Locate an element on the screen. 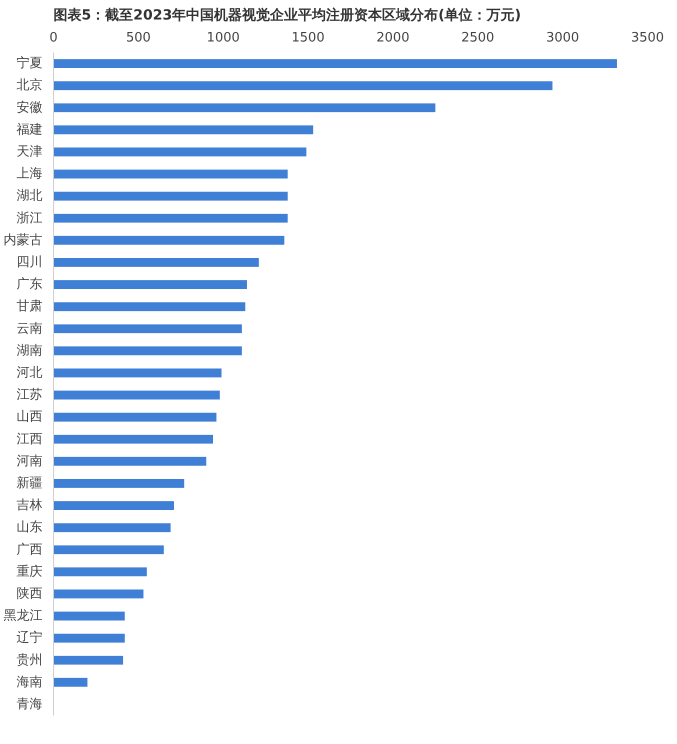  y-tick-label: 新疆 is located at coordinates (29, 483).